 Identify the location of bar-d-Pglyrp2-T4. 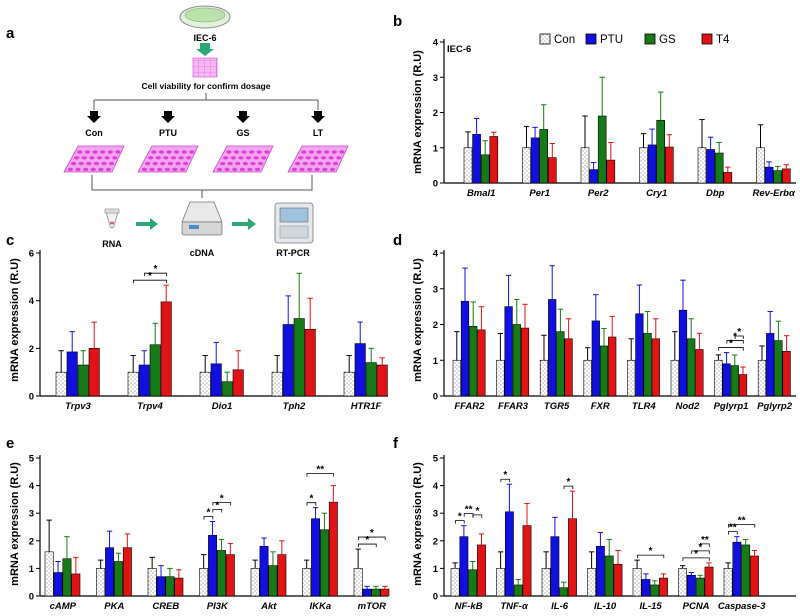
(786, 374).